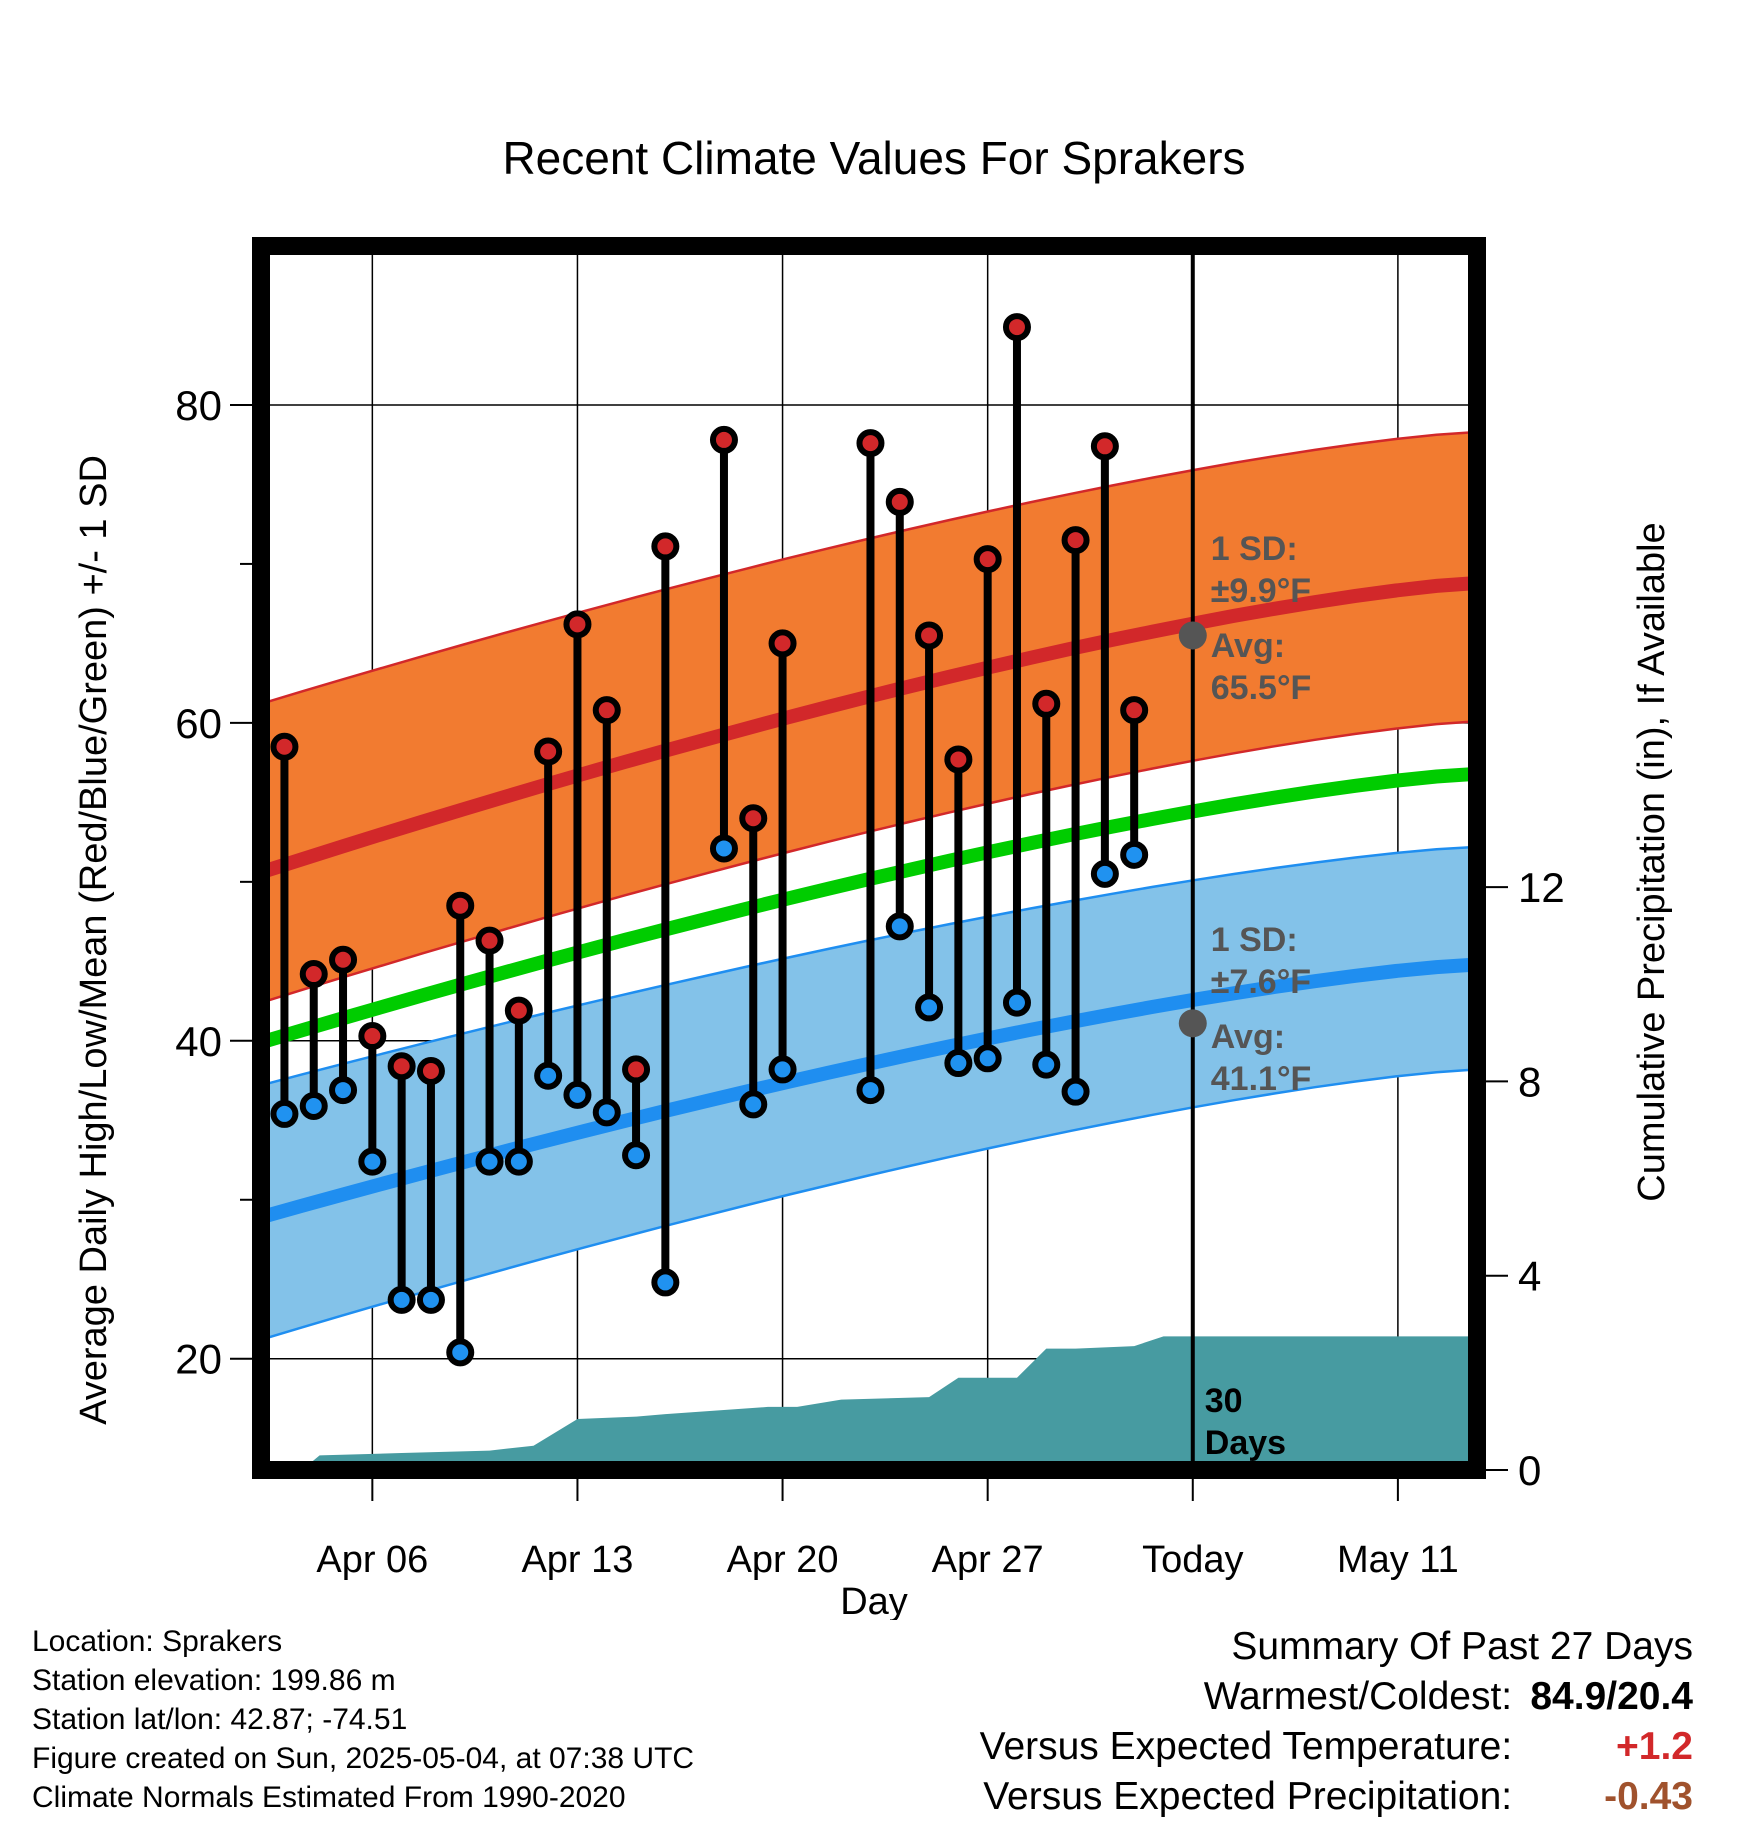  I want to click on low-sd-annotation: 1 SD: ±7.6°F, so click(1261, 961).